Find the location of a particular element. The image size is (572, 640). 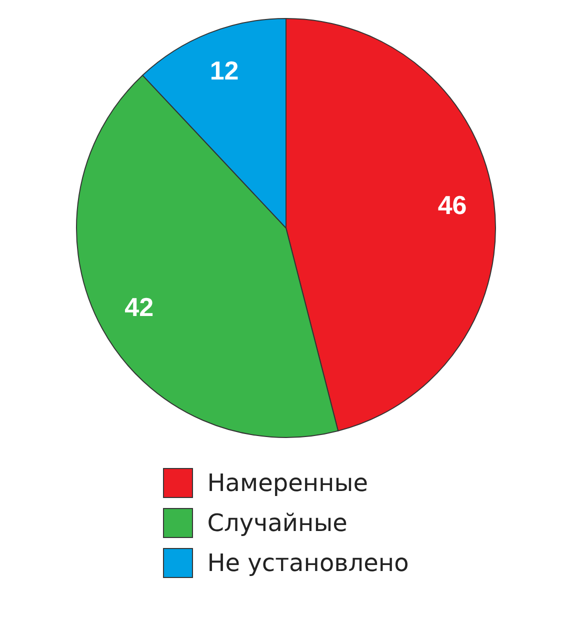

data-label: 46 is located at coordinates (452, 205).